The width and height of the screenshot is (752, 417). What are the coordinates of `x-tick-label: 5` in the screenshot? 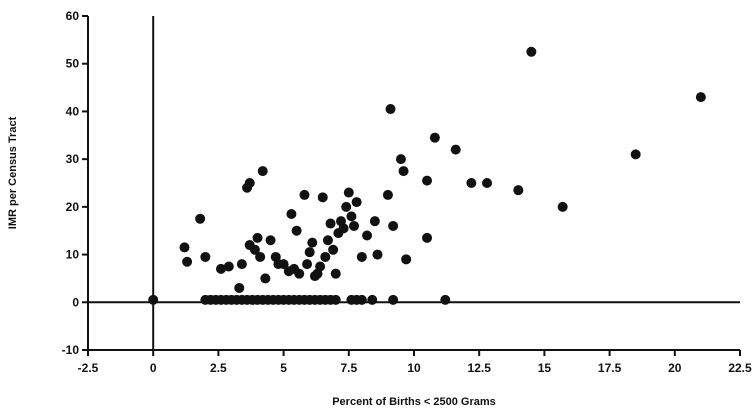 It's located at (283, 368).